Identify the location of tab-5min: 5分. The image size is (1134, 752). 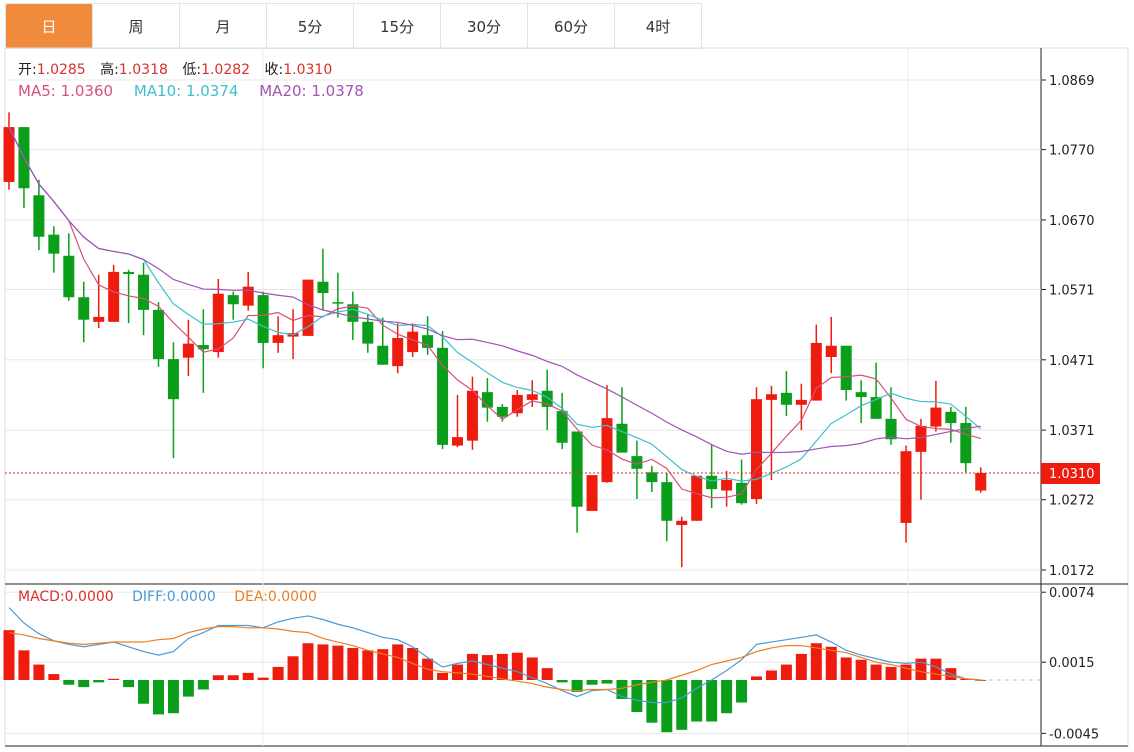
(310, 26).